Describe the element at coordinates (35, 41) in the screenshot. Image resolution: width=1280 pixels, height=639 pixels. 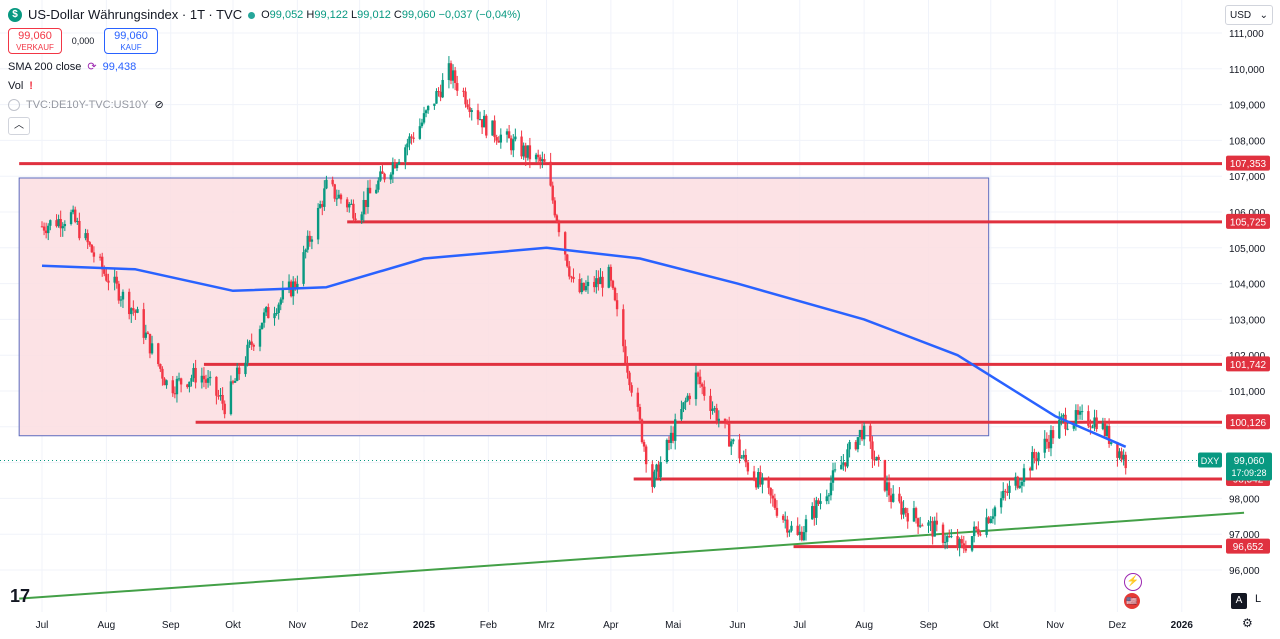
I see `sell-button: 99,060 VERKAUF` at that location.